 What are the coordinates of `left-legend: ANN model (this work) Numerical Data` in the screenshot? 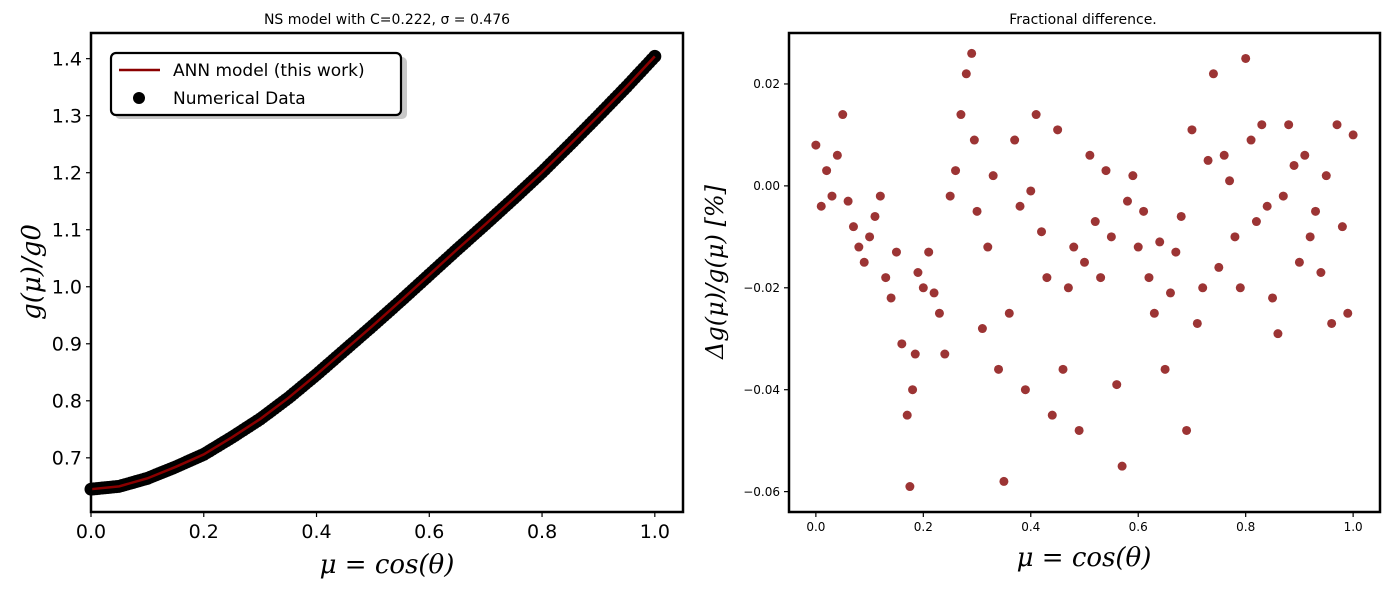 It's located at (258, 85).